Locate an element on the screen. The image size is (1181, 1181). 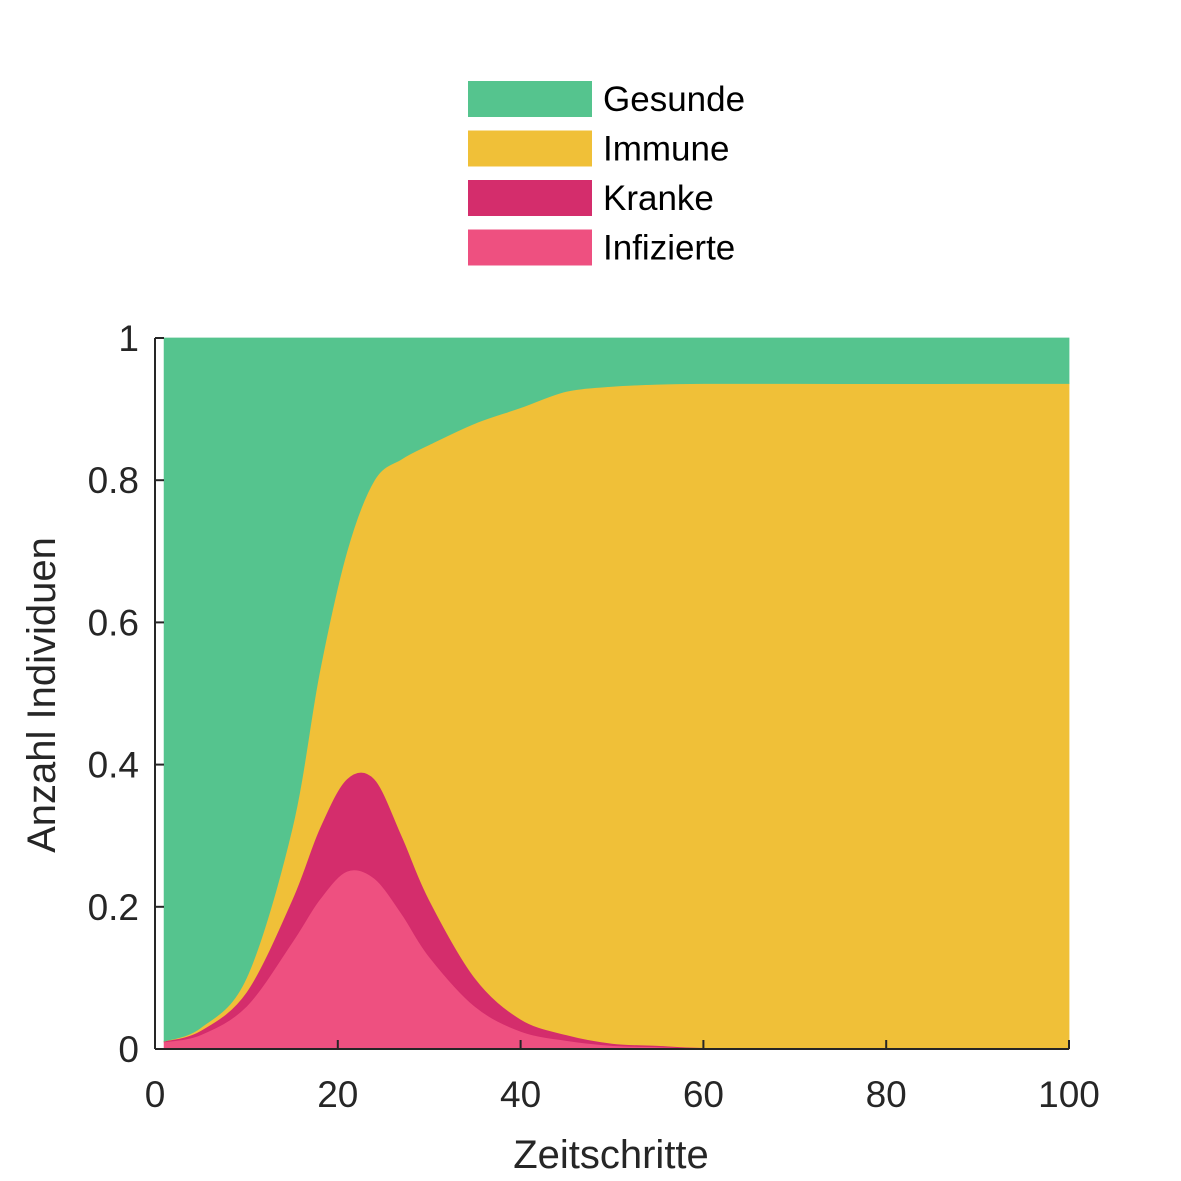
y-tick-label: 0 is located at coordinates (128, 1049).